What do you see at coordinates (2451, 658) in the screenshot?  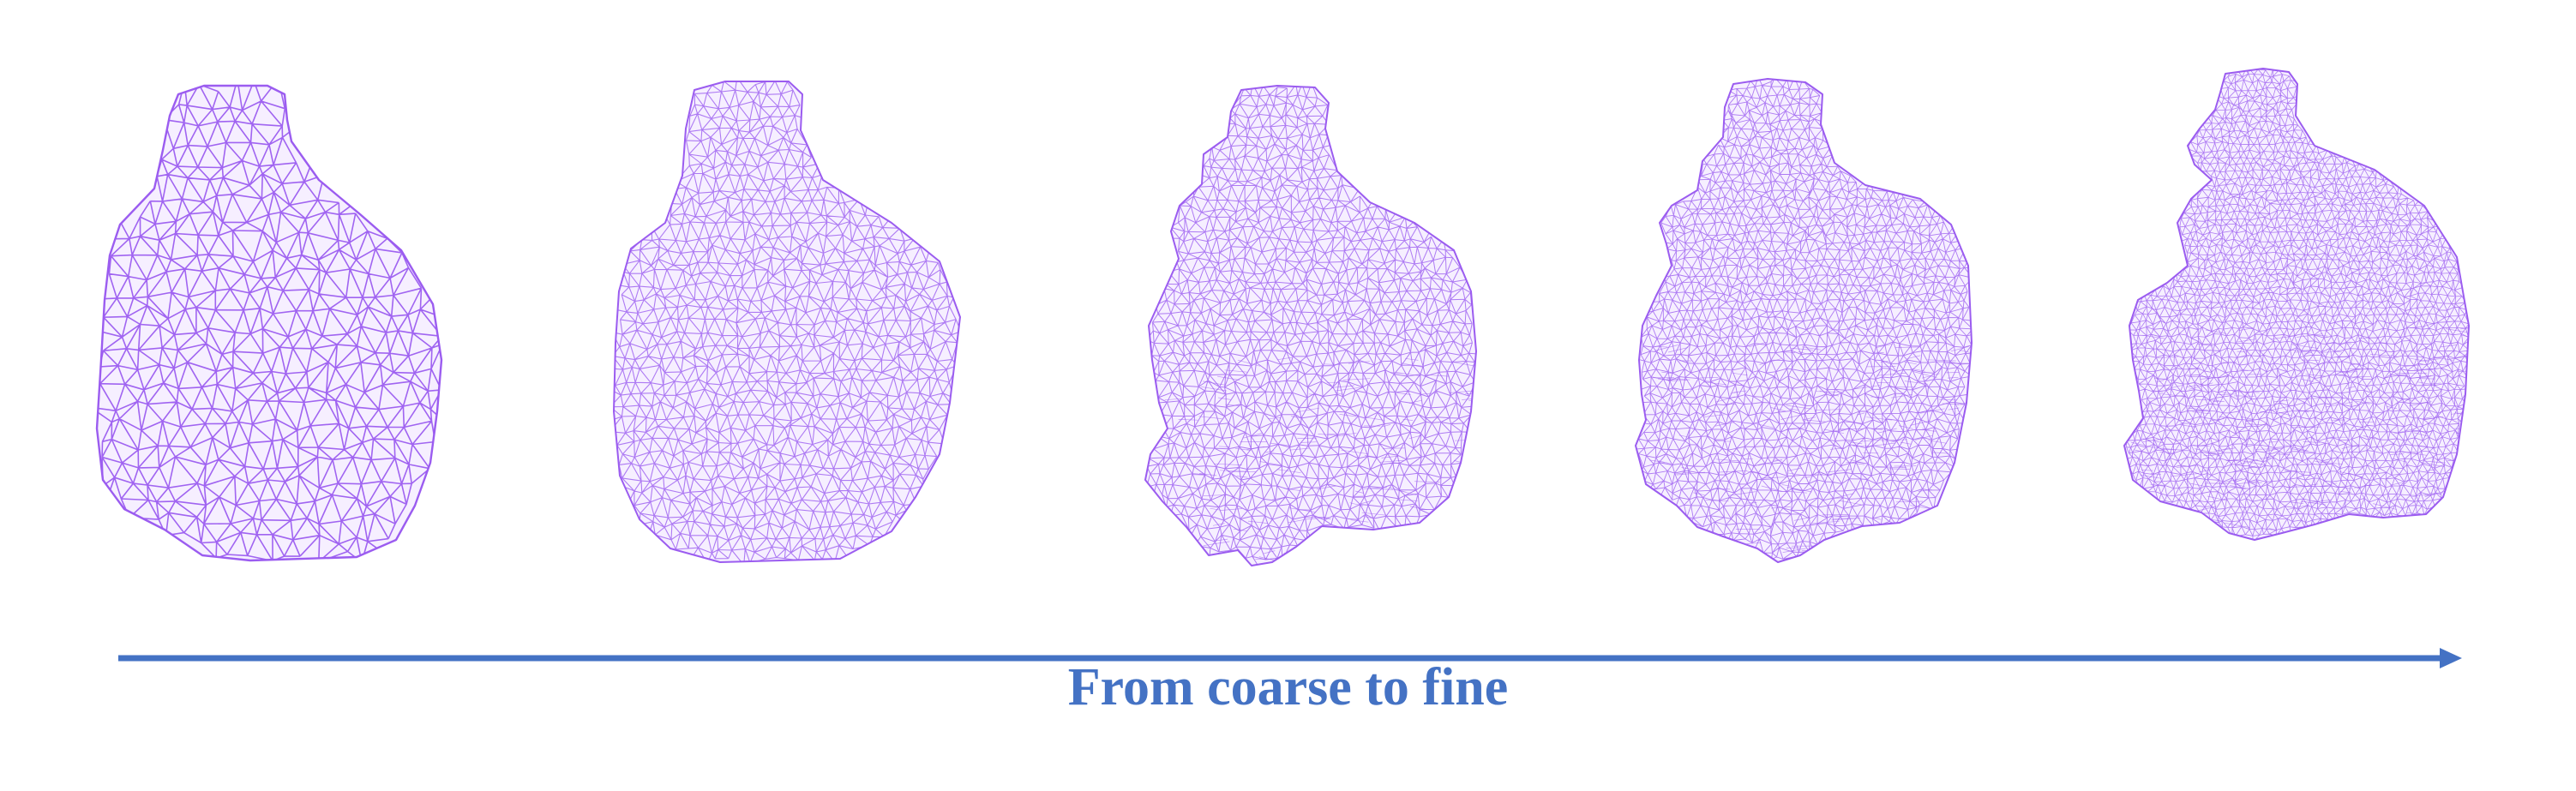 I see `arrow-head` at bounding box center [2451, 658].